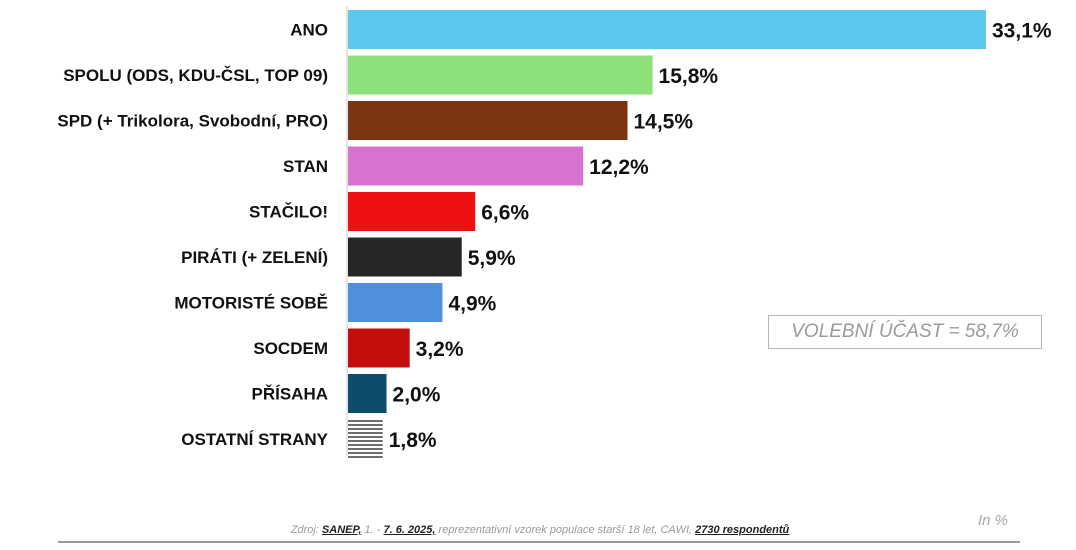  Describe the element at coordinates (663, 122) in the screenshot. I see `value-label: 14,5%` at that location.